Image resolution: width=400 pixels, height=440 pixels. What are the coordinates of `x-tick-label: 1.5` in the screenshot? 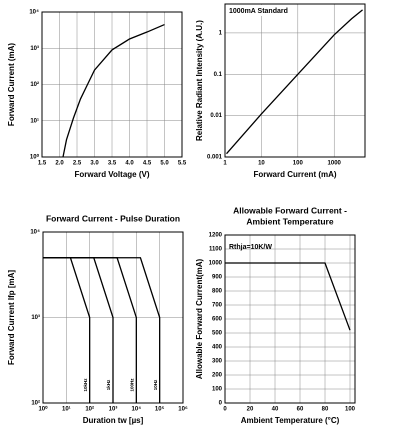 It's located at (42, 164).